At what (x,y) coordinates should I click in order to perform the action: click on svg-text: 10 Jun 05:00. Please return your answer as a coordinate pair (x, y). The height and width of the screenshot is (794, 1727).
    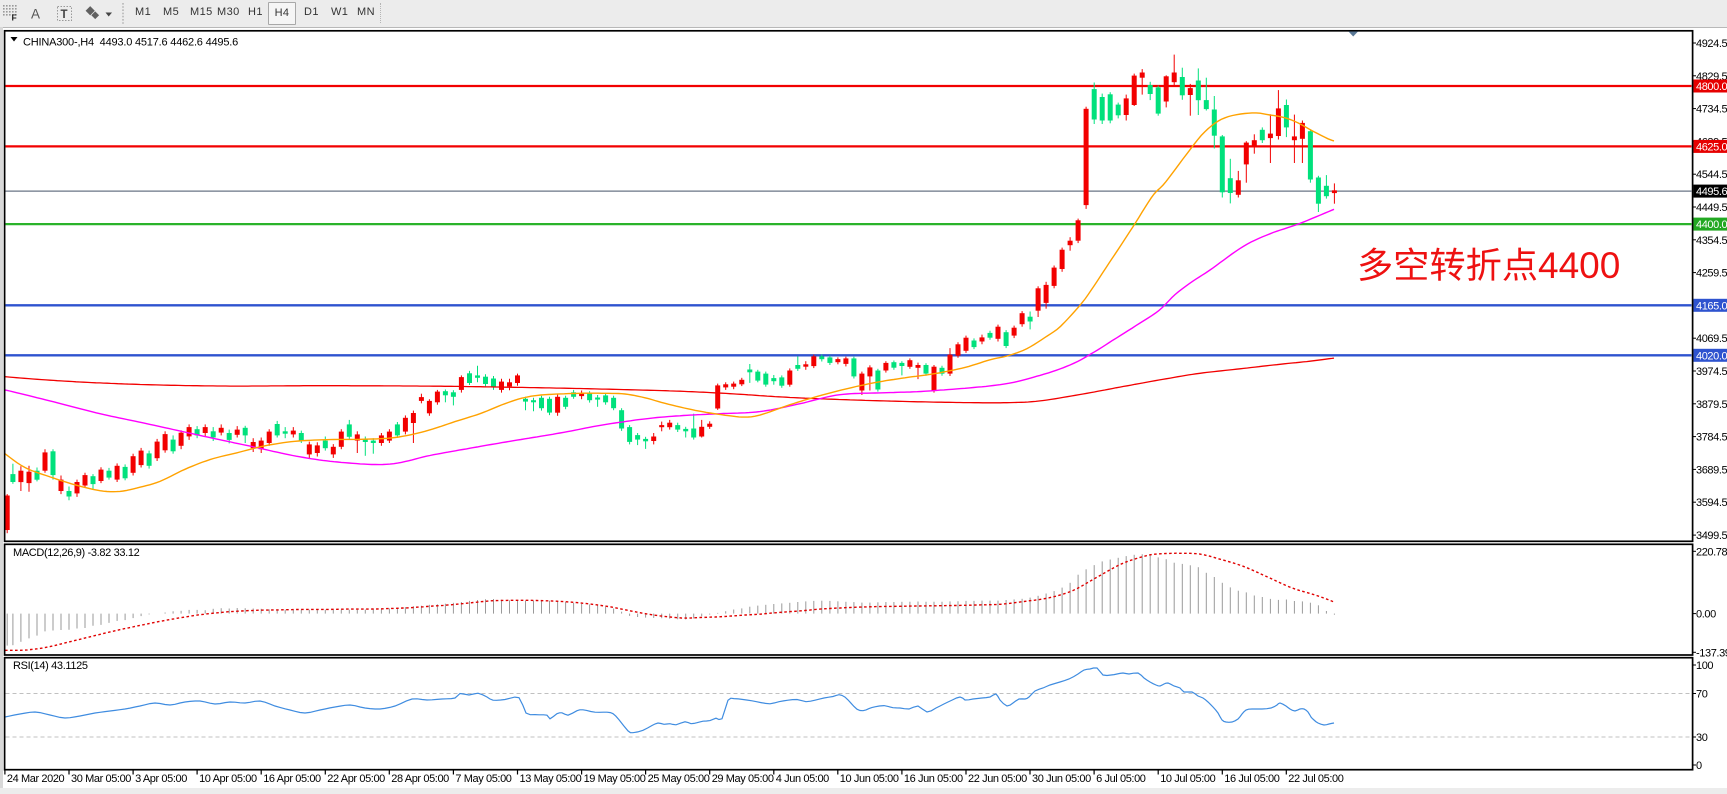
    Looking at the image, I should click on (869, 779).